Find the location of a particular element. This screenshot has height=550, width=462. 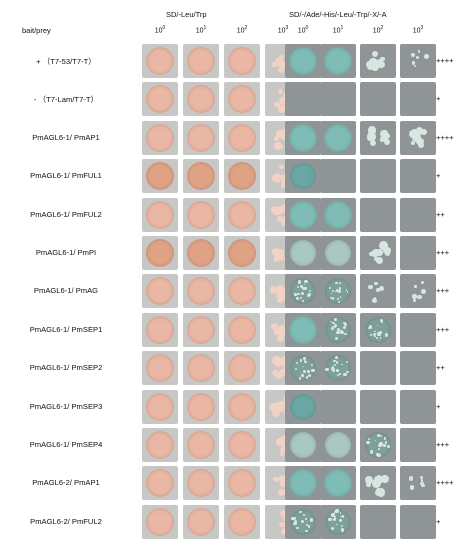

bait-prey-label: PmAGL6-1/ PmSEP2 is located at coordinates (66, 368).